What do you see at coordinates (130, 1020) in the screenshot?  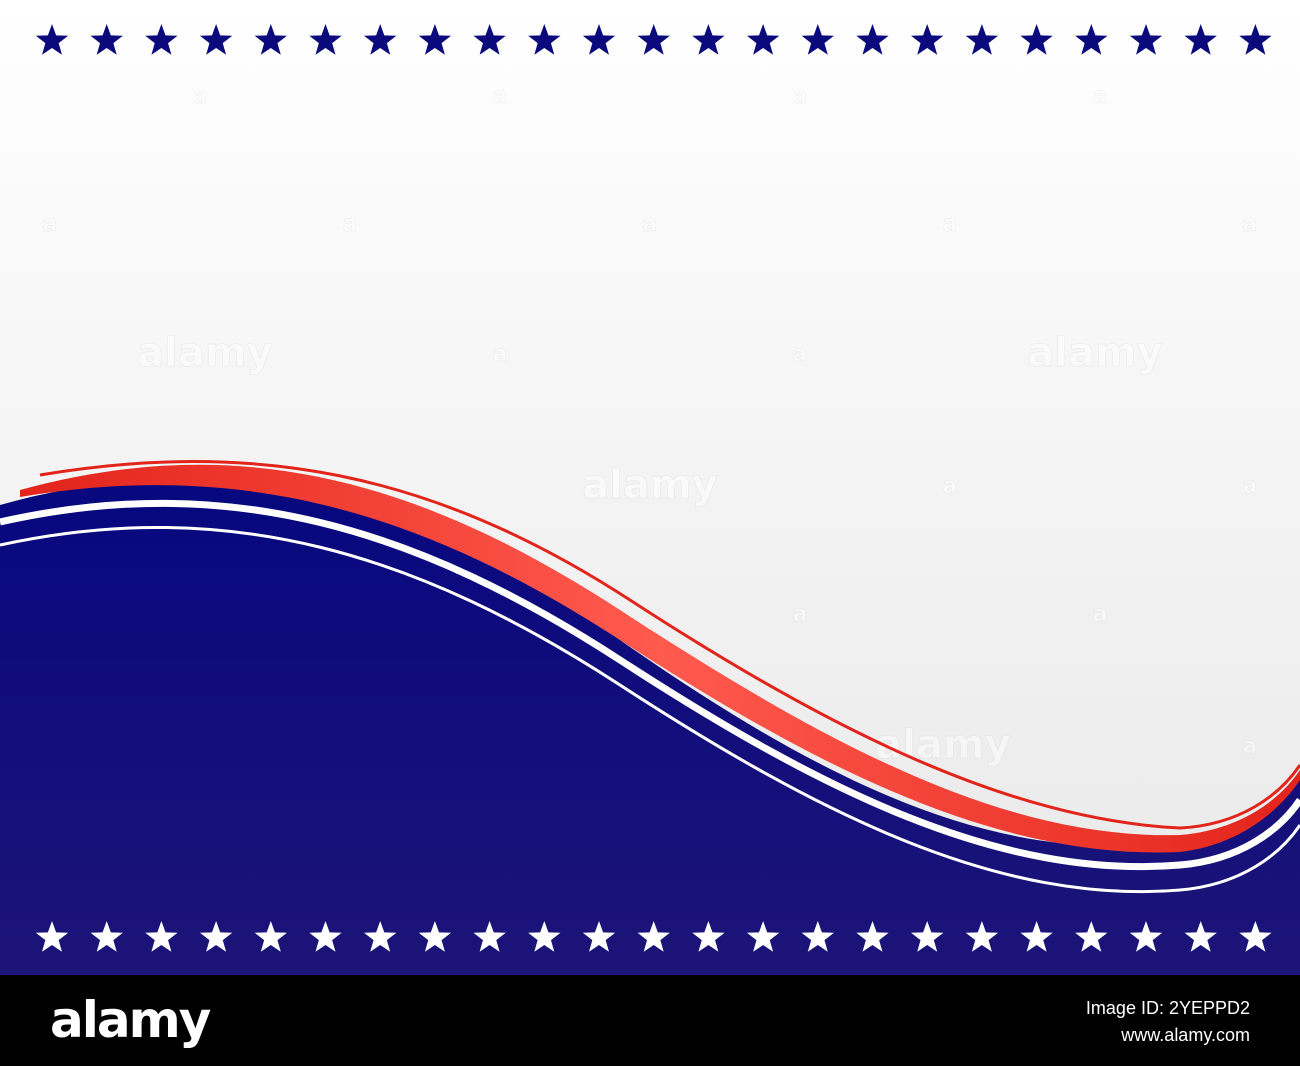 I see `footer-logo: alamy` at bounding box center [130, 1020].